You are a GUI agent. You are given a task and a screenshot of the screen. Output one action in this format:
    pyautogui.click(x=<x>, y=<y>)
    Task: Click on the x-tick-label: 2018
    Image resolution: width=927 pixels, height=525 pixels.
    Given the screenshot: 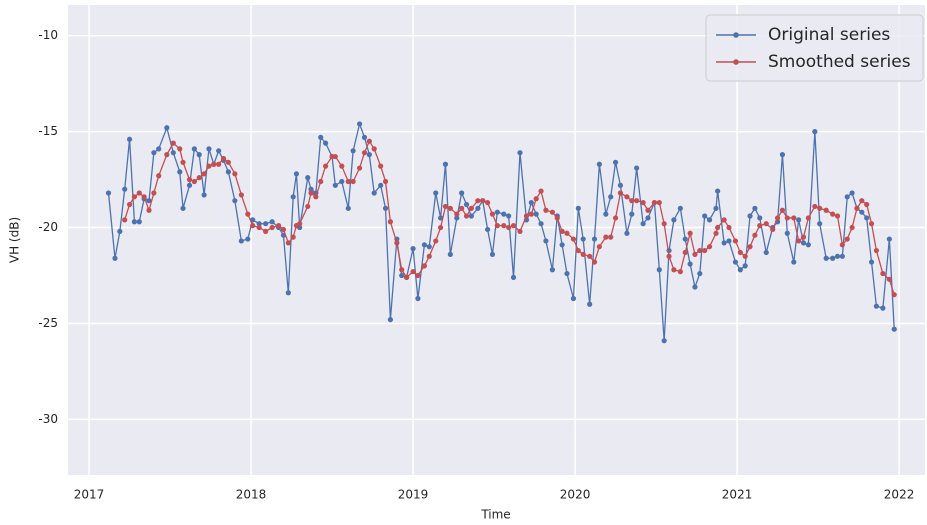 What is the action you would take?
    pyautogui.click(x=251, y=495)
    